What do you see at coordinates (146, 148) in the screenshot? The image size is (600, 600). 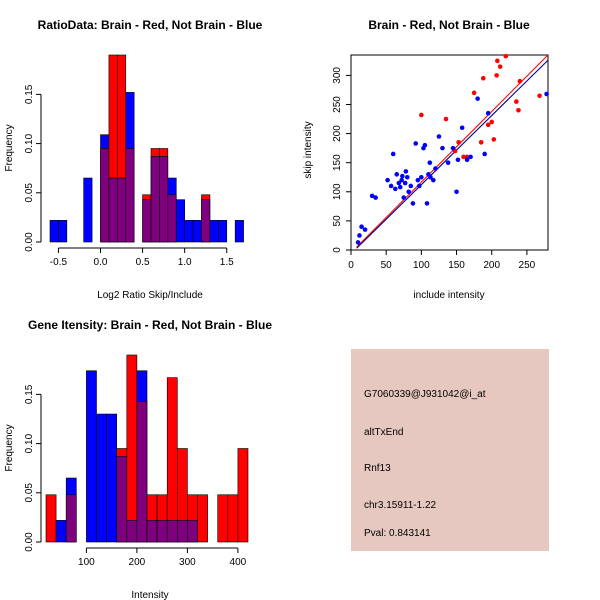 I see `ratio-hist-bars` at bounding box center [146, 148].